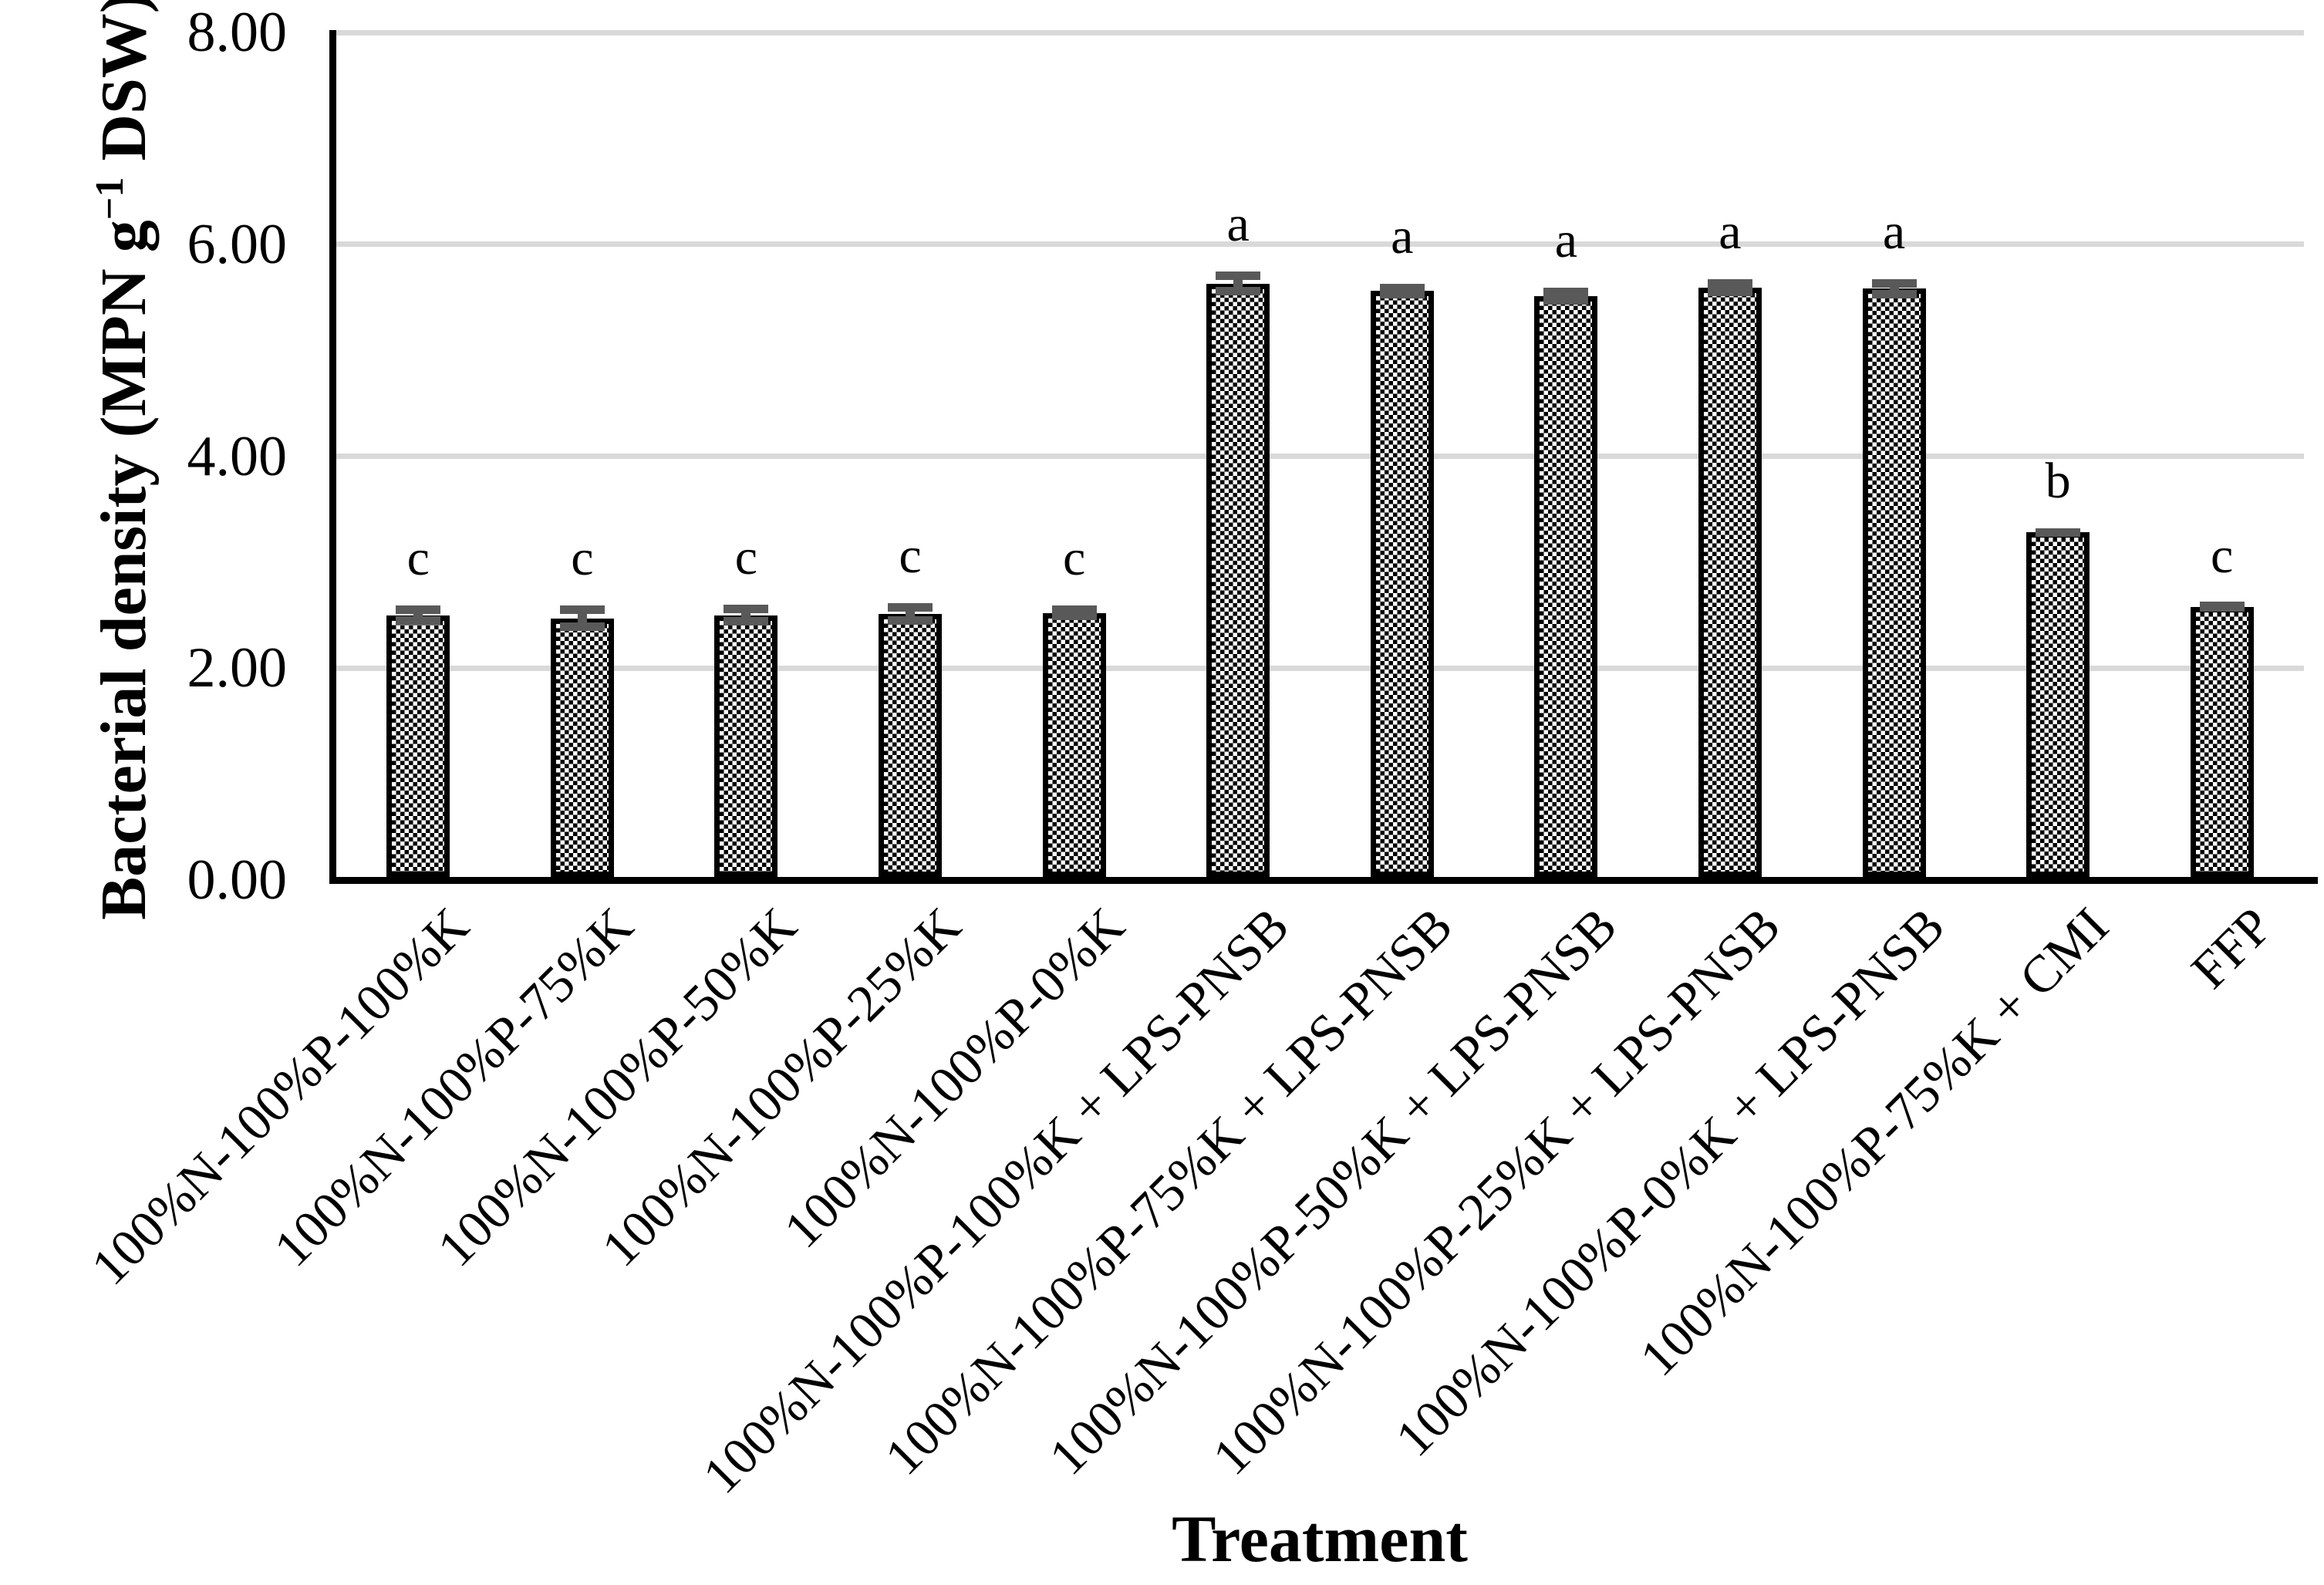 The width and height of the screenshot is (2324, 1585). Describe the element at coordinates (1323, 880) in the screenshot. I see `x-axis-line` at that location.